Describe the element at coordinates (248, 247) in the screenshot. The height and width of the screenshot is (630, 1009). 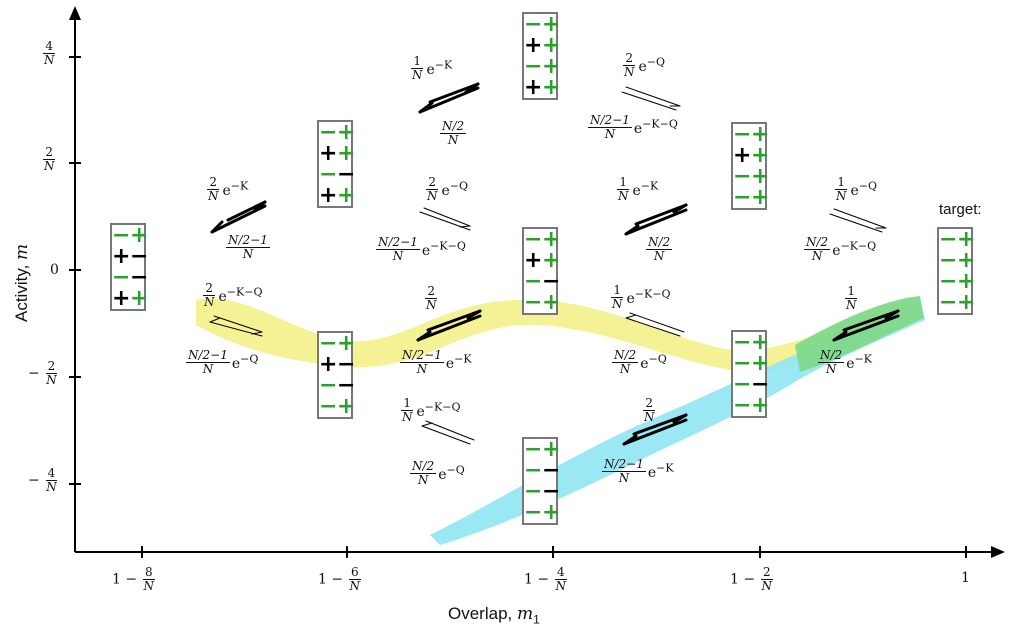
I see `rate-r1-backward: N/2−1 N` at that location.